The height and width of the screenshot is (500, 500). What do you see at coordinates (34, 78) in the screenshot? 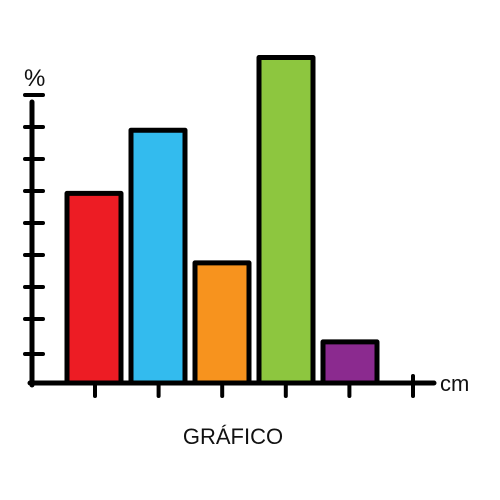
I see `y-axis-label: %` at bounding box center [34, 78].